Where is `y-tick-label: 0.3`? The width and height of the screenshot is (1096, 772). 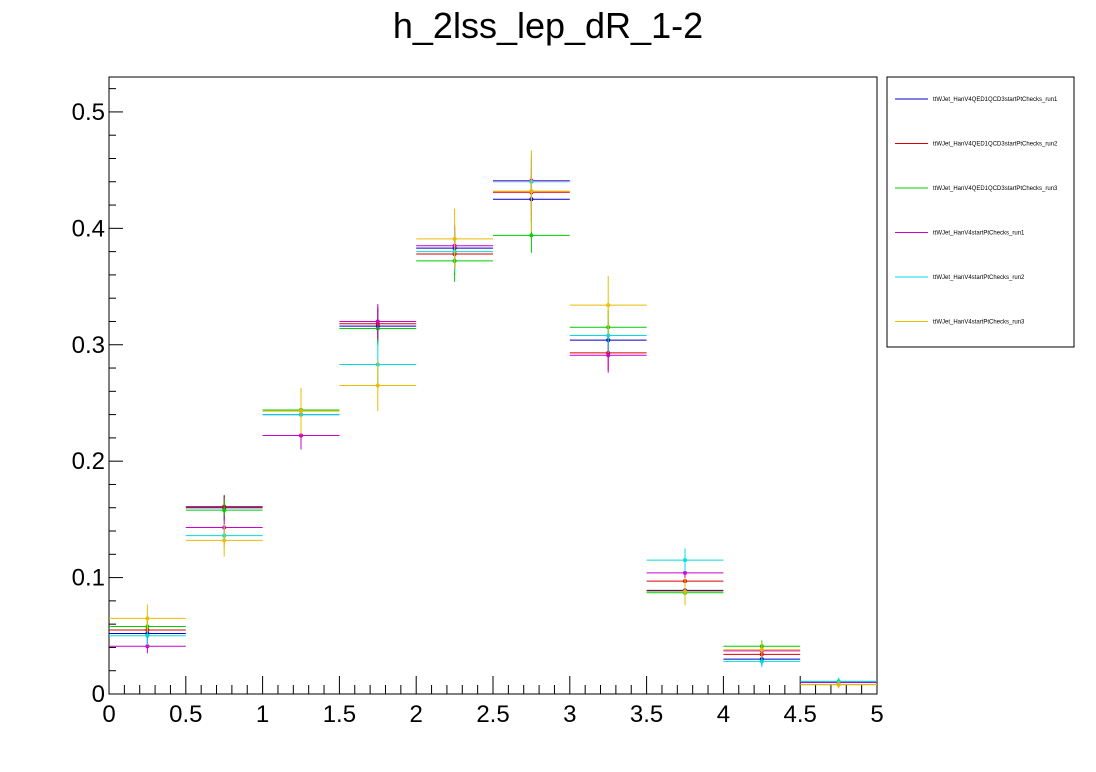 y-tick-label: 0.3 is located at coordinates (88, 345).